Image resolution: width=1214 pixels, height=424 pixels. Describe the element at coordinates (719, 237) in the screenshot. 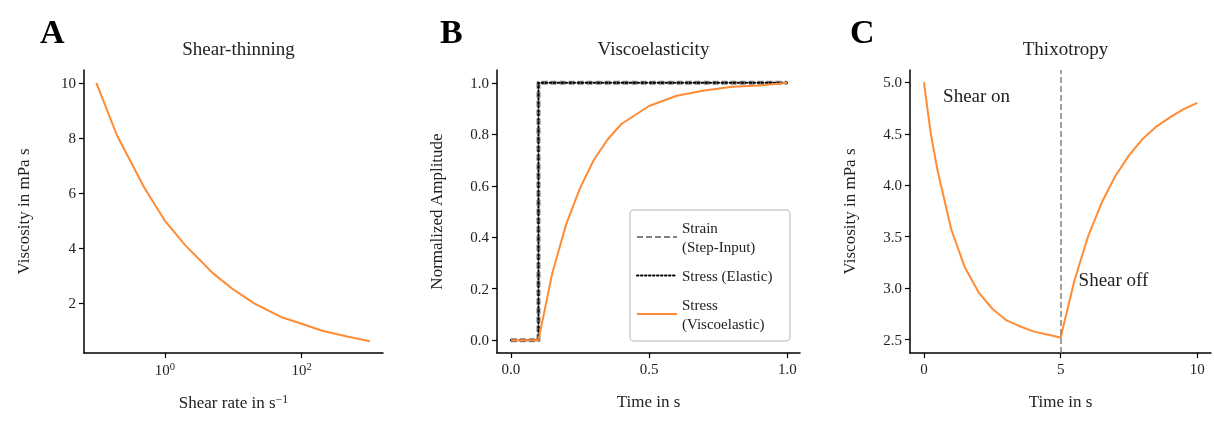

I see `legend-label: Strain (Step-Input)` at that location.